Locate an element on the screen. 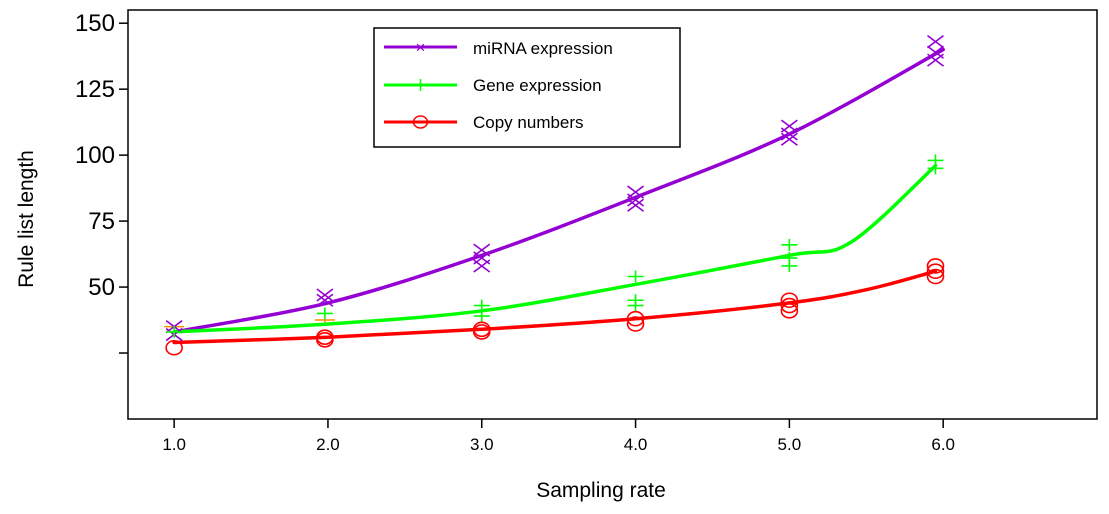  x-axis-ticks: 1.0 2.0 3.0 4.0 5.0 6.0 is located at coordinates (558, 436).